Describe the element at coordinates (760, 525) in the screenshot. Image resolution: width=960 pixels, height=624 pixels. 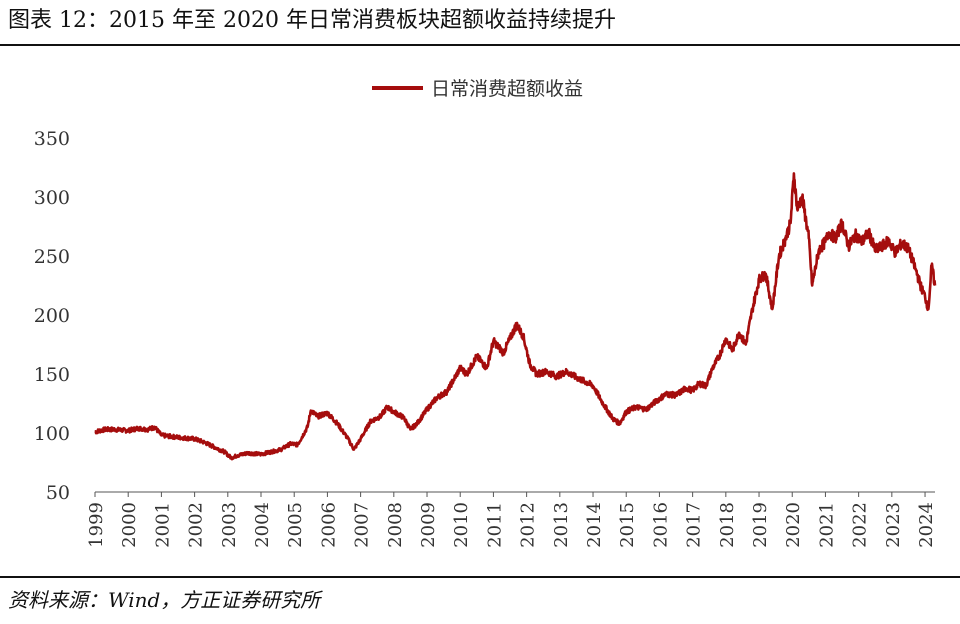
I see `x-tick-label: 2019` at that location.